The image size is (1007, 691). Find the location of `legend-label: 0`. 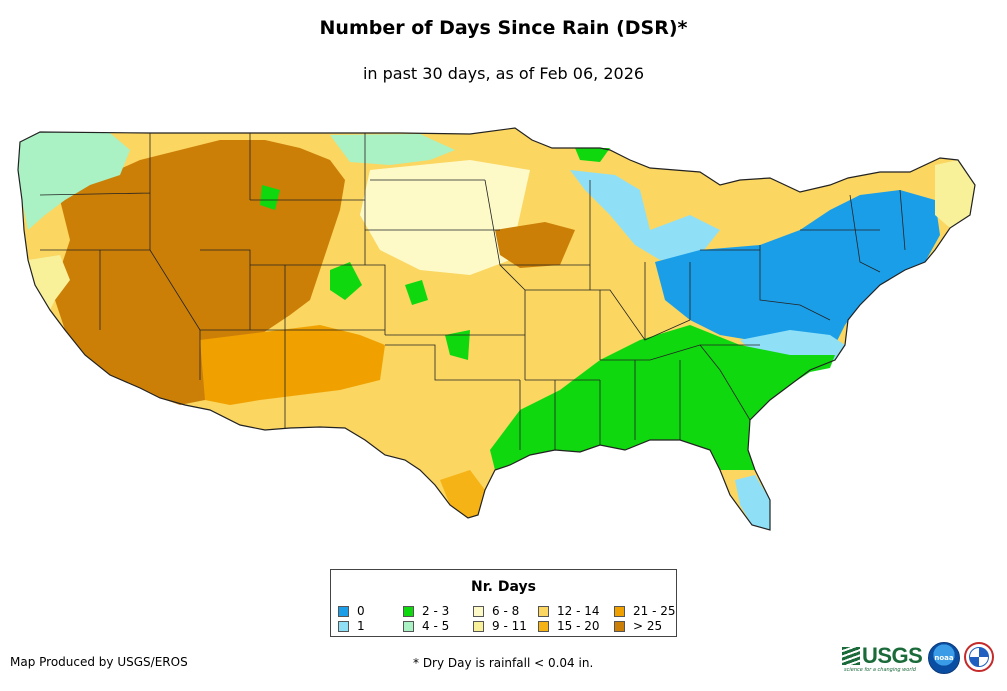

legend-label: 0 is located at coordinates (361, 611).